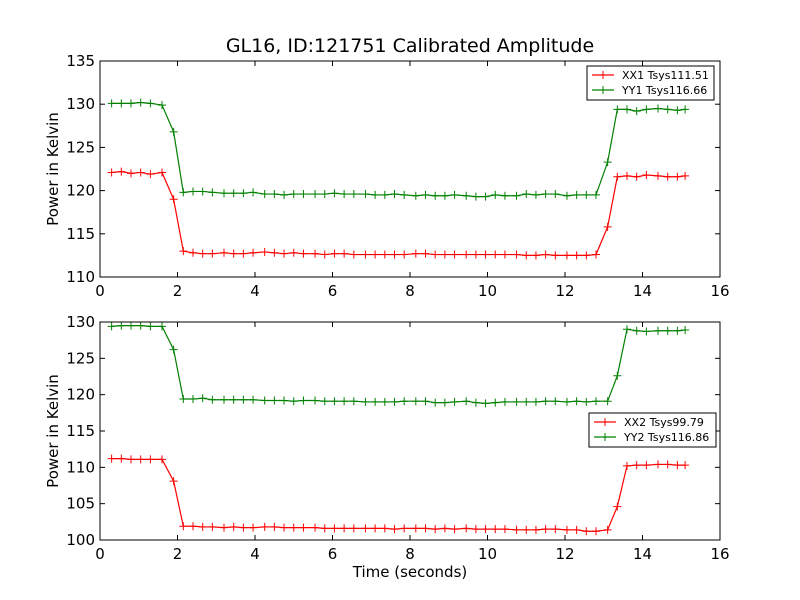 The width and height of the screenshot is (800, 600). What do you see at coordinates (53, 169) in the screenshot?
I see `y-axis-label: Power in Kelvin` at bounding box center [53, 169].